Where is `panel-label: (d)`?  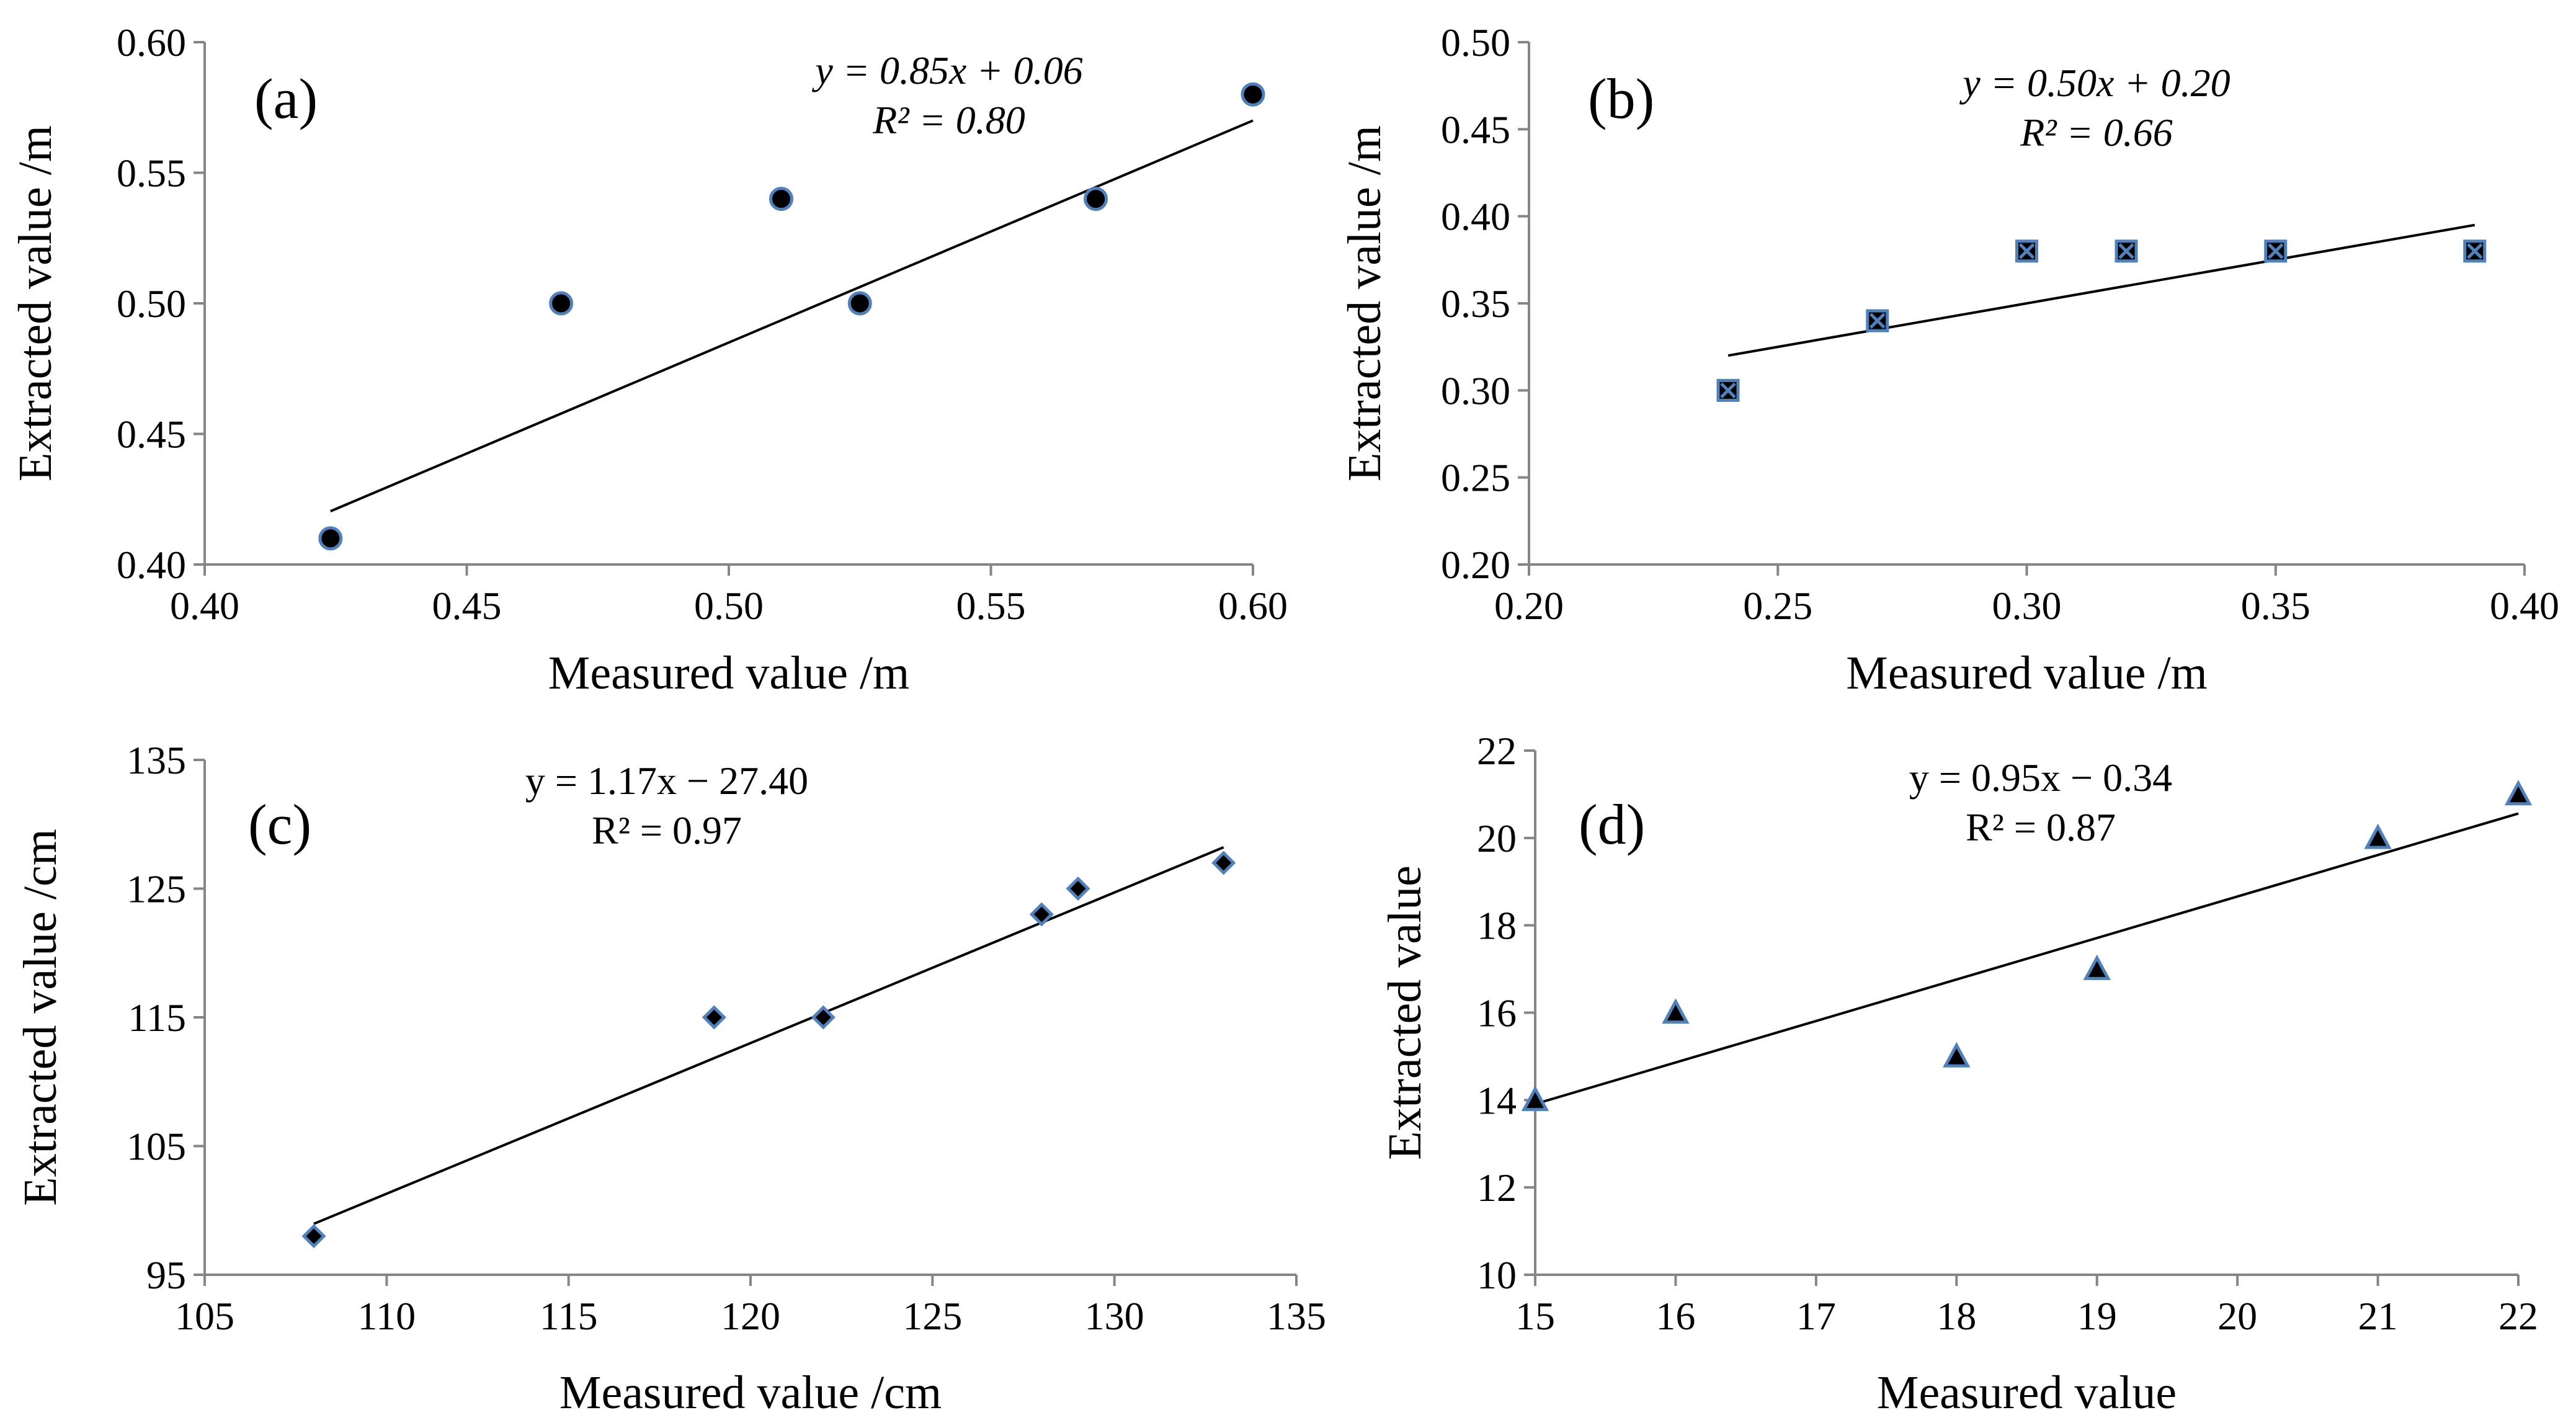
panel-label: (d) is located at coordinates (1612, 825).